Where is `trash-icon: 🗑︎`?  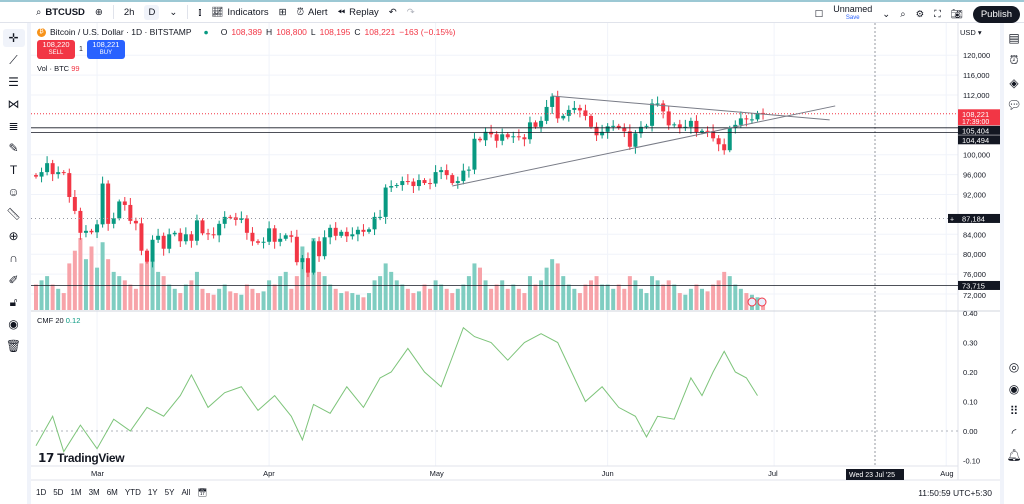
trash-icon: 🗑︎ is located at coordinates (13, 346).